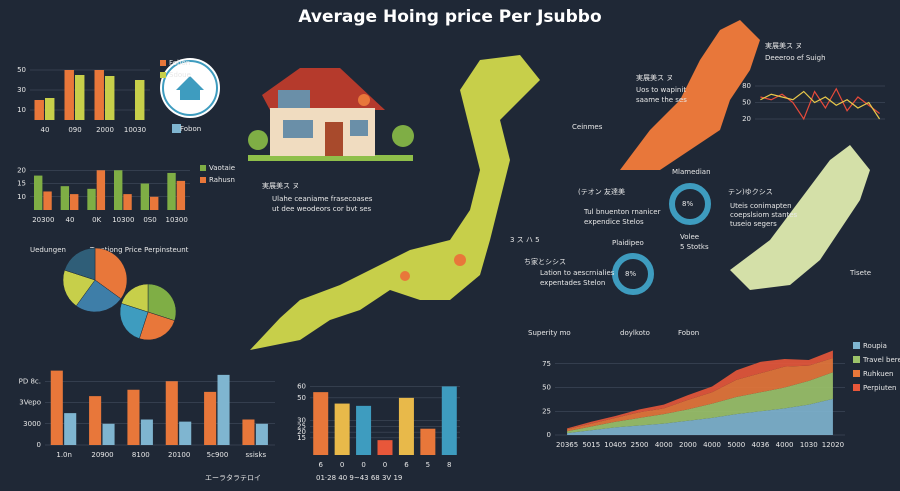 The height and width of the screenshot is (491, 900). I want to click on x-tick-label: 12020, so click(833, 445).